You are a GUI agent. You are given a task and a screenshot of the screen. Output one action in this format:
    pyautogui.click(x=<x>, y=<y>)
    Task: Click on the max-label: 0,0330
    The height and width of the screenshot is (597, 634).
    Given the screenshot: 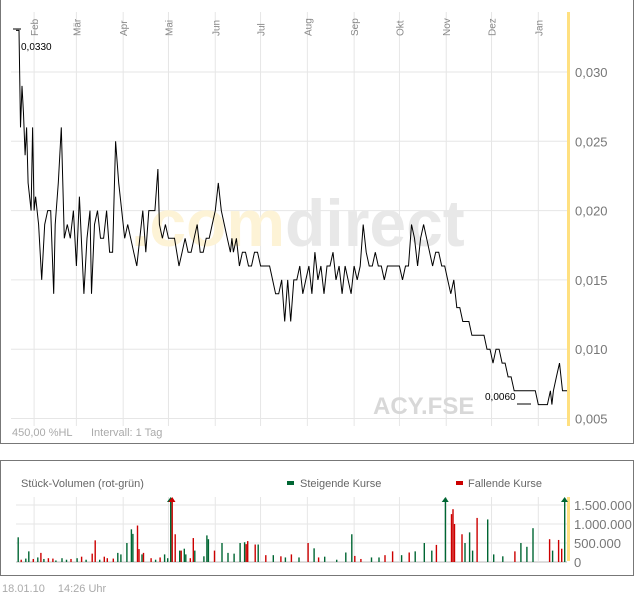 What is the action you would take?
    pyautogui.click(x=36, y=47)
    